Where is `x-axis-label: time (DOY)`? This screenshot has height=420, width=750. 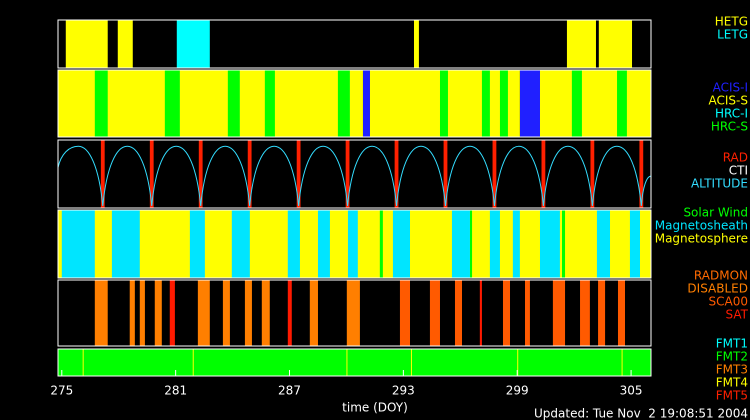 x-axis-label: time (DOY) is located at coordinates (375, 408).